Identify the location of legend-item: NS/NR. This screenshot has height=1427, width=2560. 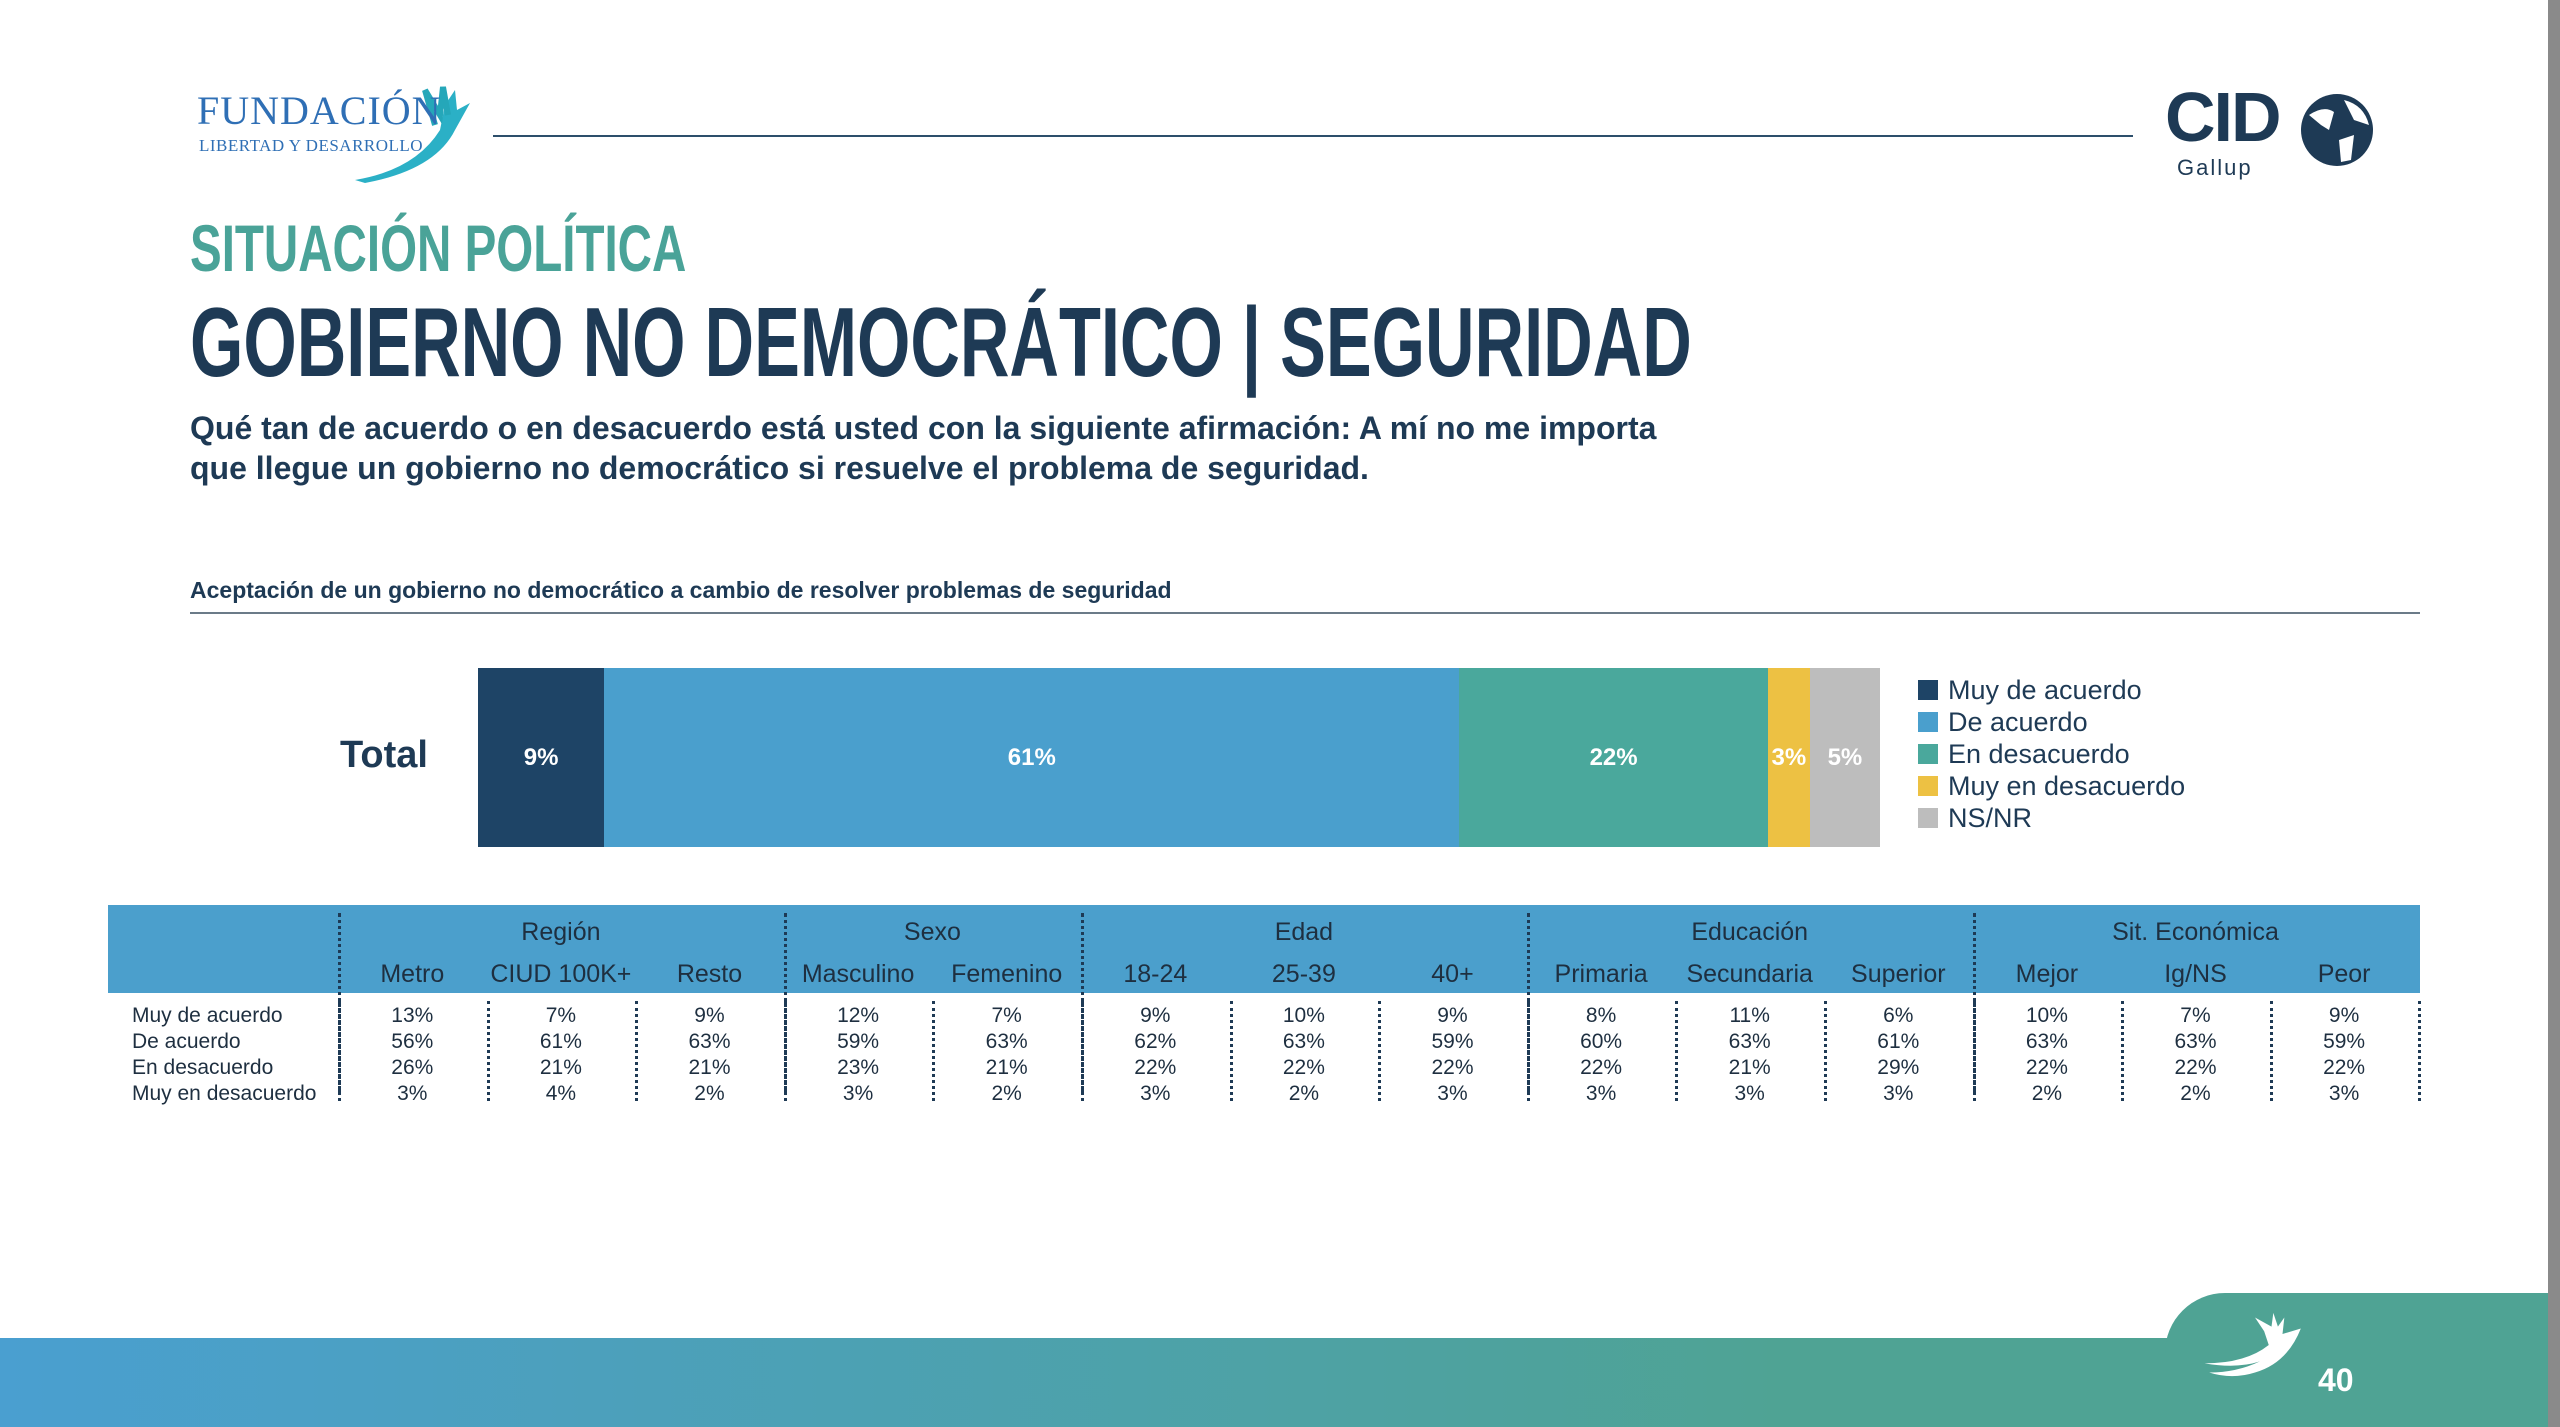
(2051, 818).